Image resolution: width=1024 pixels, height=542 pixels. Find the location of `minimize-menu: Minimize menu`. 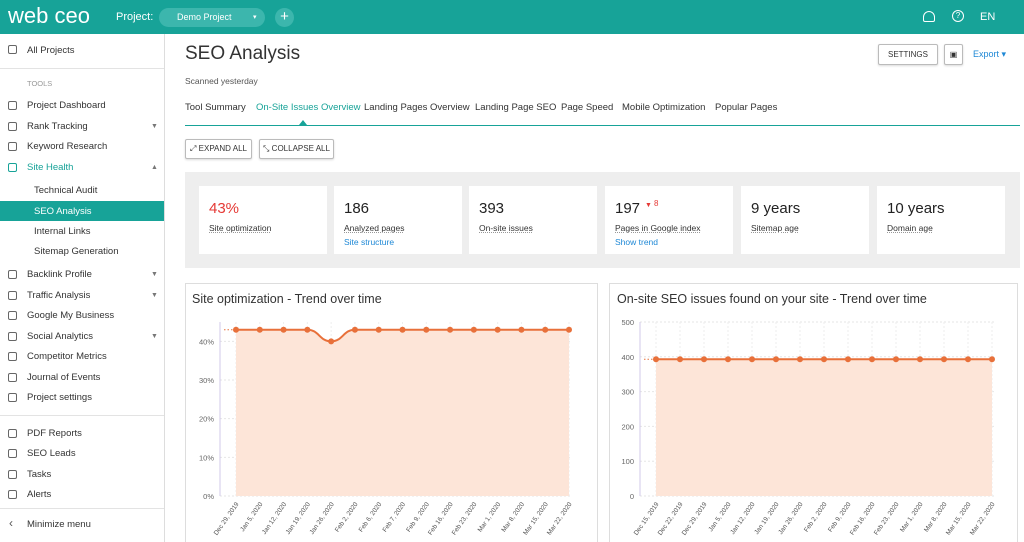

minimize-menu: Minimize menu is located at coordinates (59, 524).